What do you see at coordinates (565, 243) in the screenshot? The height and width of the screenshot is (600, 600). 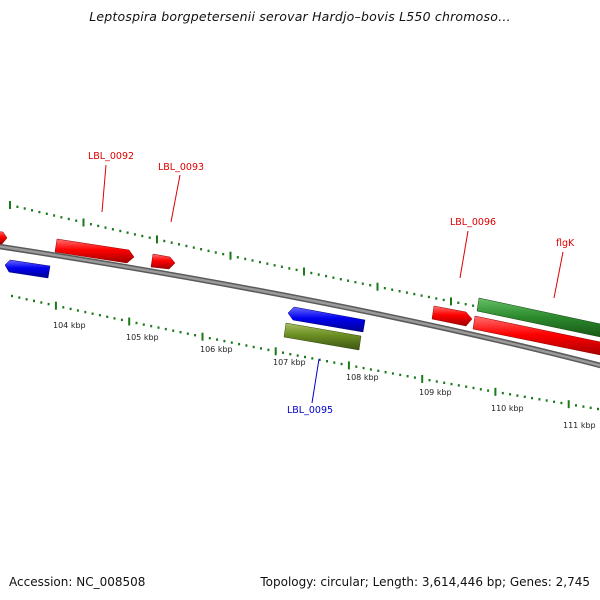 I see `gene-label-flgK: flgK` at bounding box center [565, 243].